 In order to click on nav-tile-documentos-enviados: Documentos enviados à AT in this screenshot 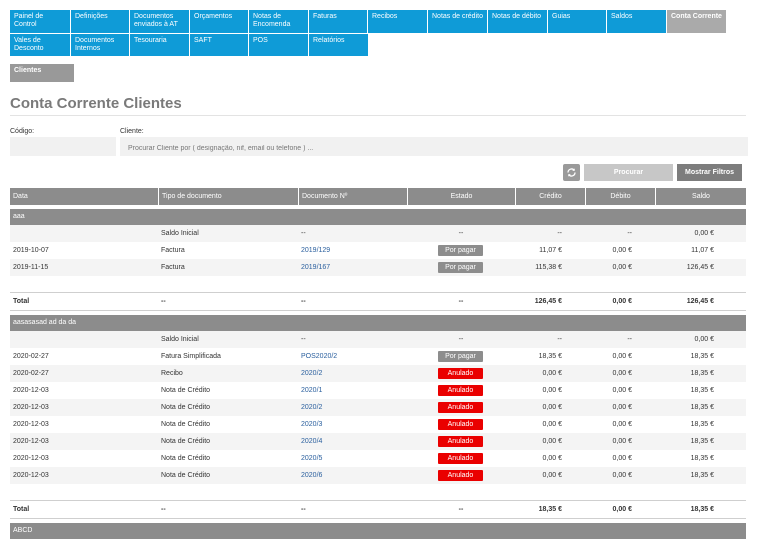, I will do `click(159, 21)`.